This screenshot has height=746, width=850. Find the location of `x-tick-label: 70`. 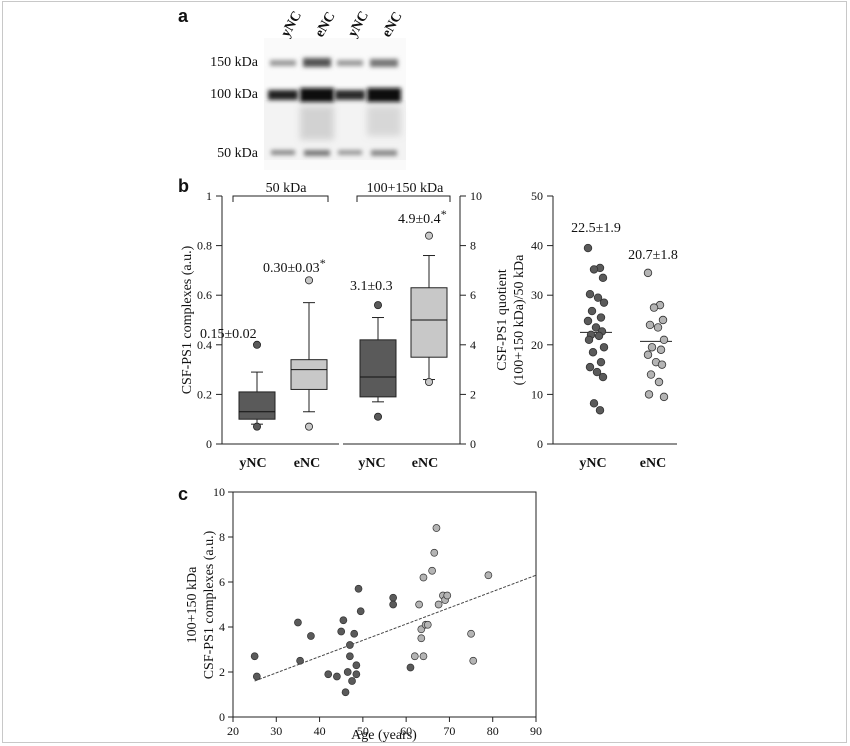

x-tick-label: 70 is located at coordinates (449, 731).